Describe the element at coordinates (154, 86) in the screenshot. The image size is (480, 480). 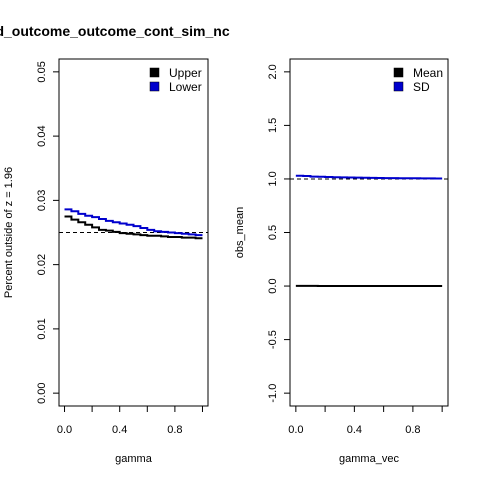
I see `legend-swatch-lower` at that location.